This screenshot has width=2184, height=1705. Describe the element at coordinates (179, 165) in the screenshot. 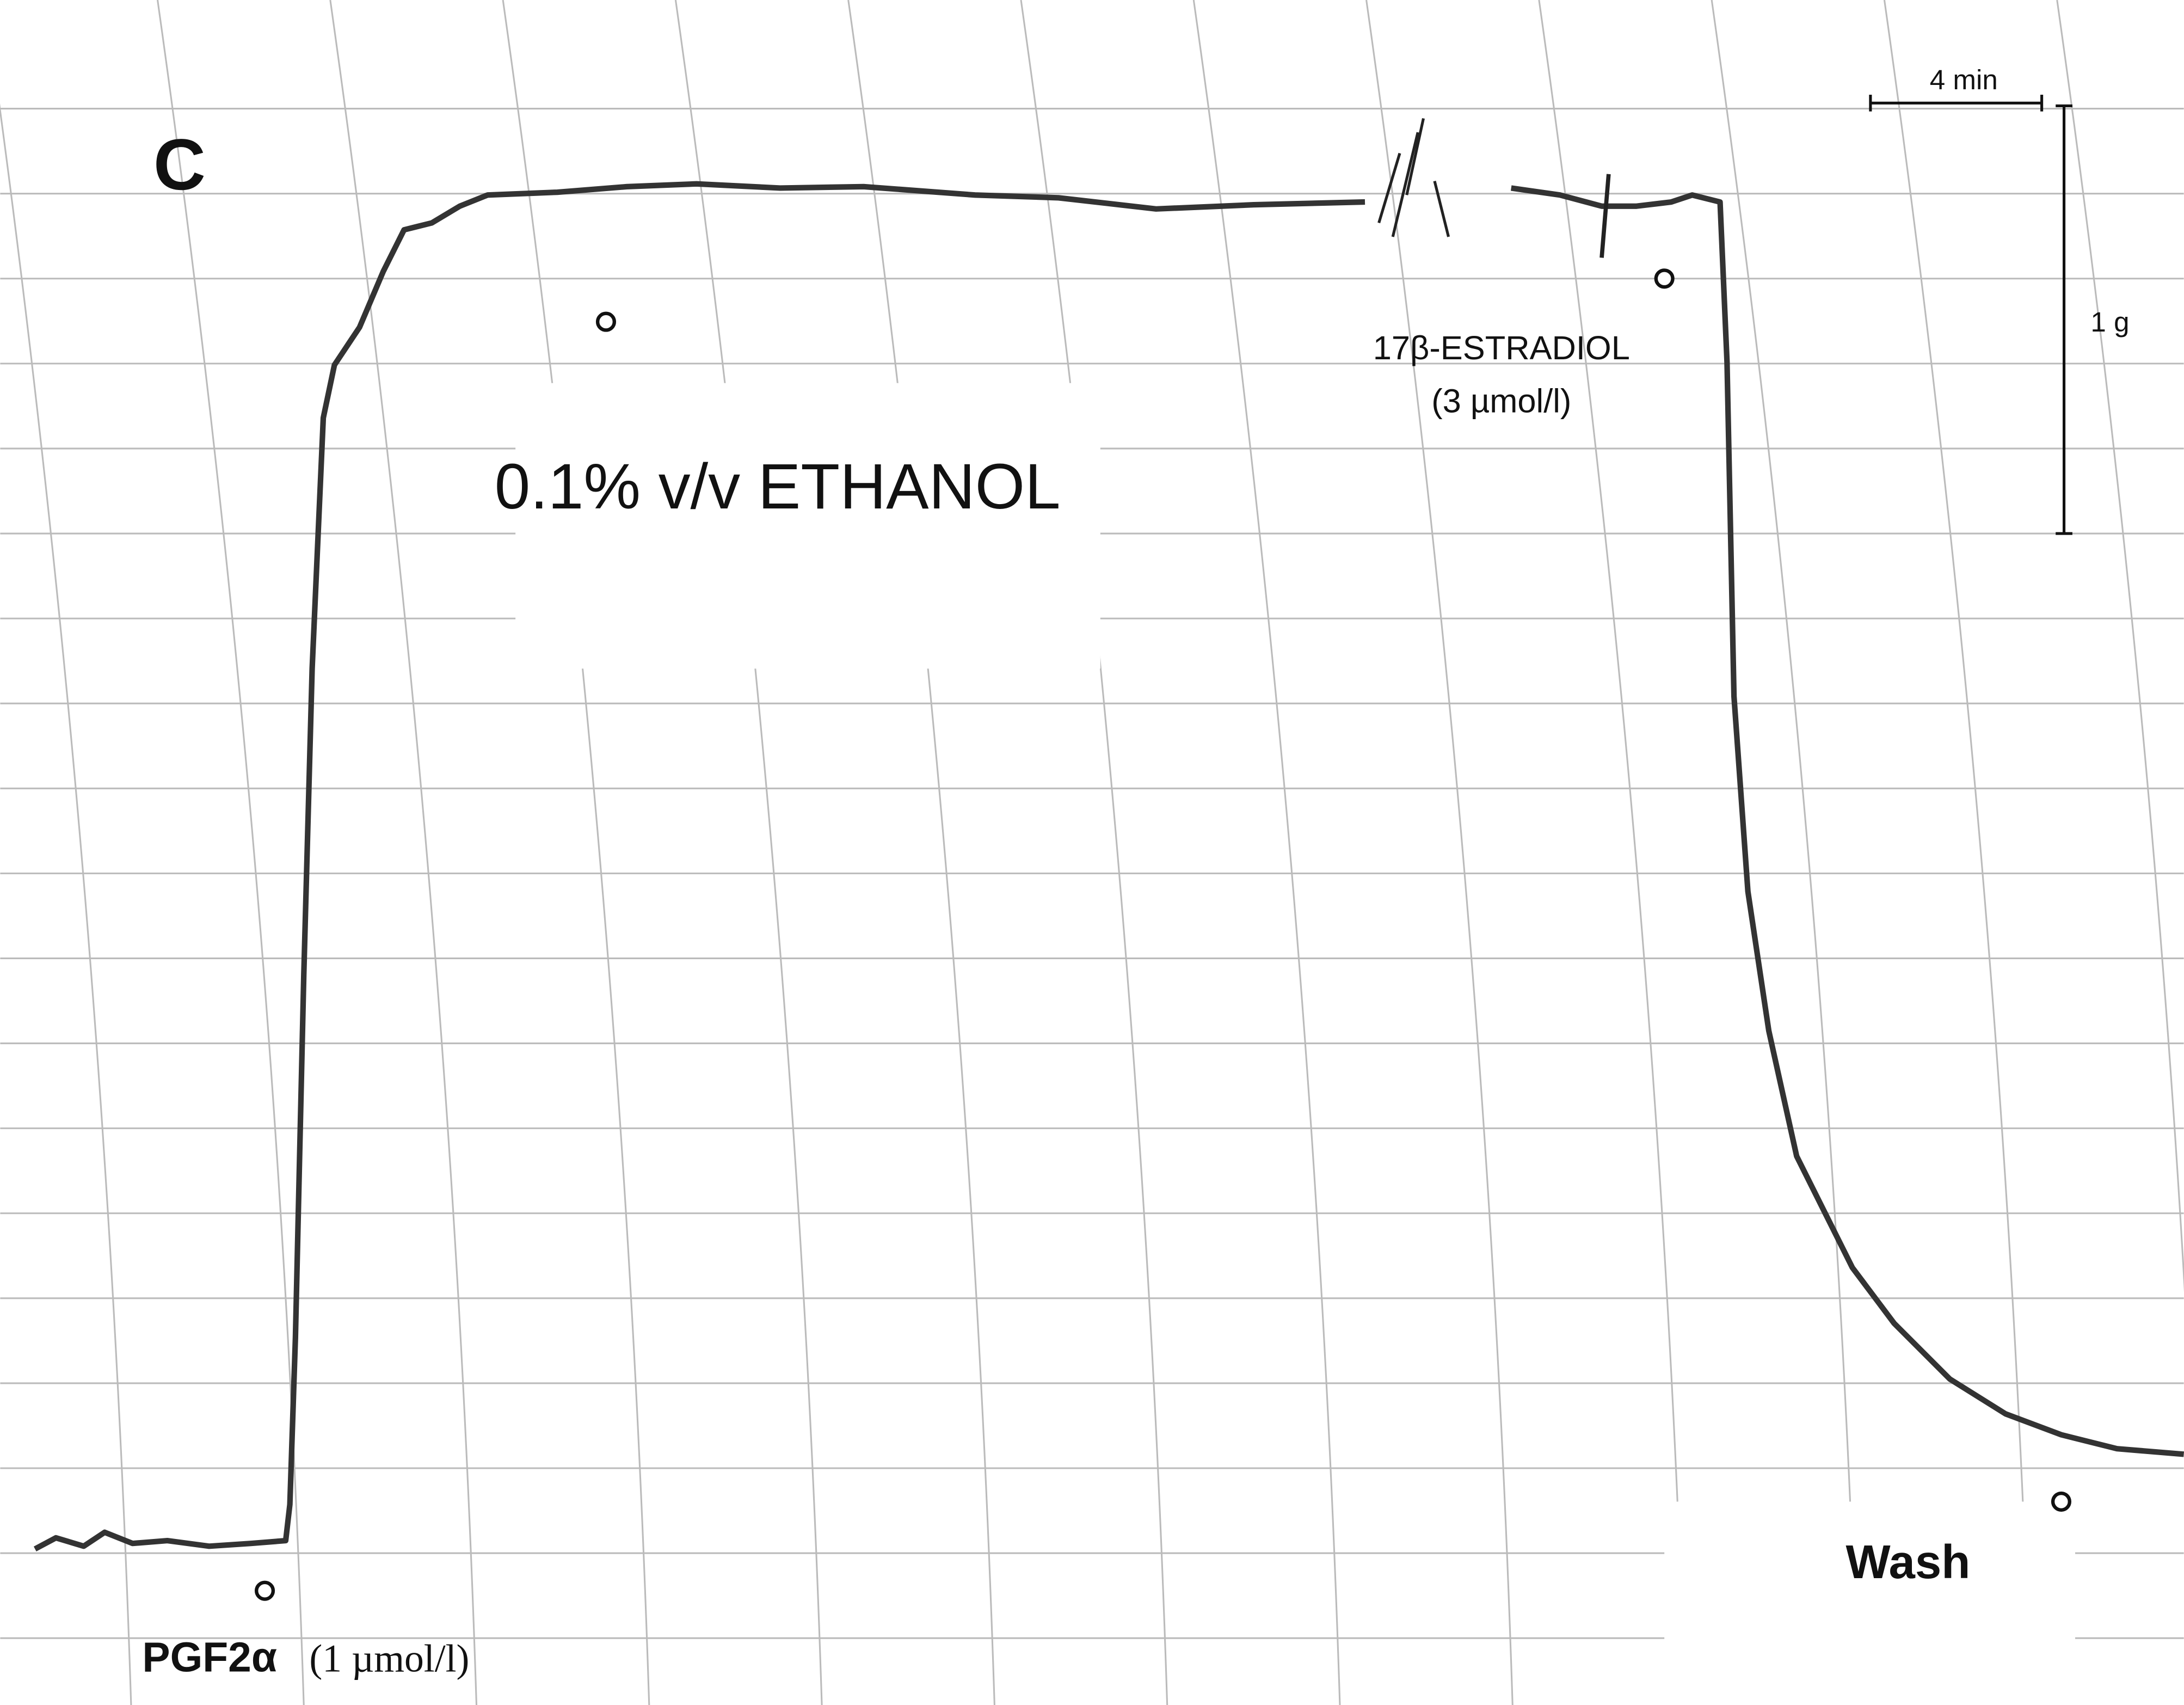

I see `panel-label: C` at that location.